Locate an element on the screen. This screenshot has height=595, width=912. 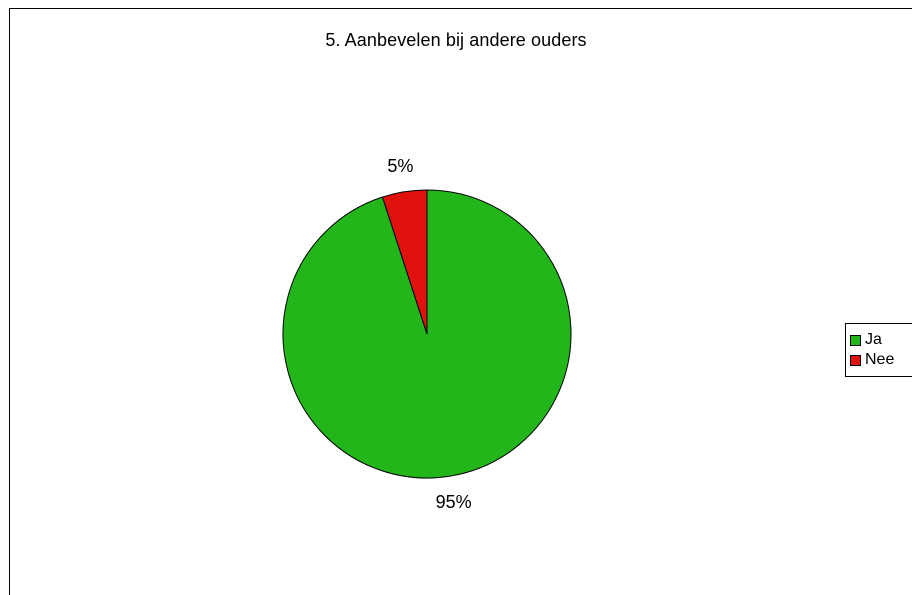
legend-item-nee: Nee is located at coordinates (879, 360).